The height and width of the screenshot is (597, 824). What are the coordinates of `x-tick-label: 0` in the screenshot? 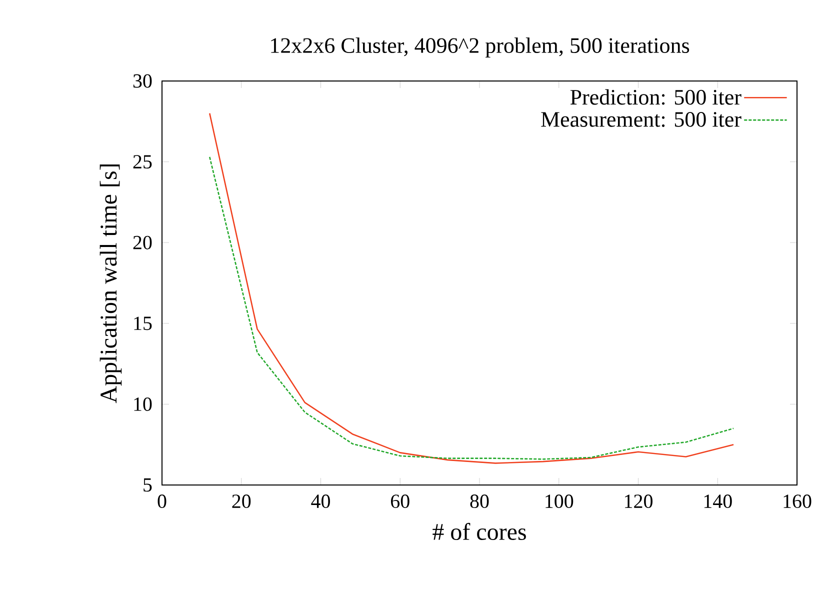 It's located at (162, 501).